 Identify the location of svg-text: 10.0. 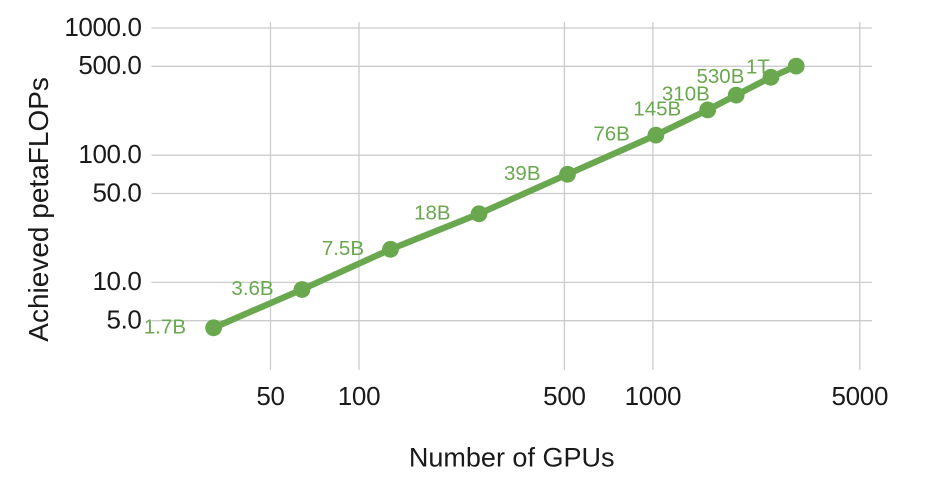
(116, 281).